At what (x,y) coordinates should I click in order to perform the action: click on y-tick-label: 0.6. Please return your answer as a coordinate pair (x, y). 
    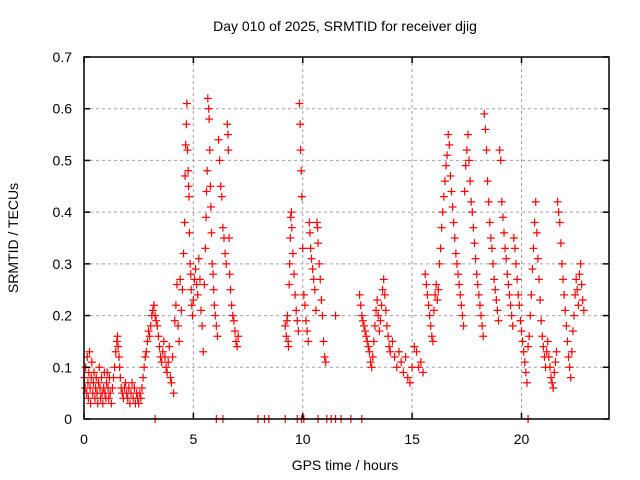
    Looking at the image, I should click on (63, 109).